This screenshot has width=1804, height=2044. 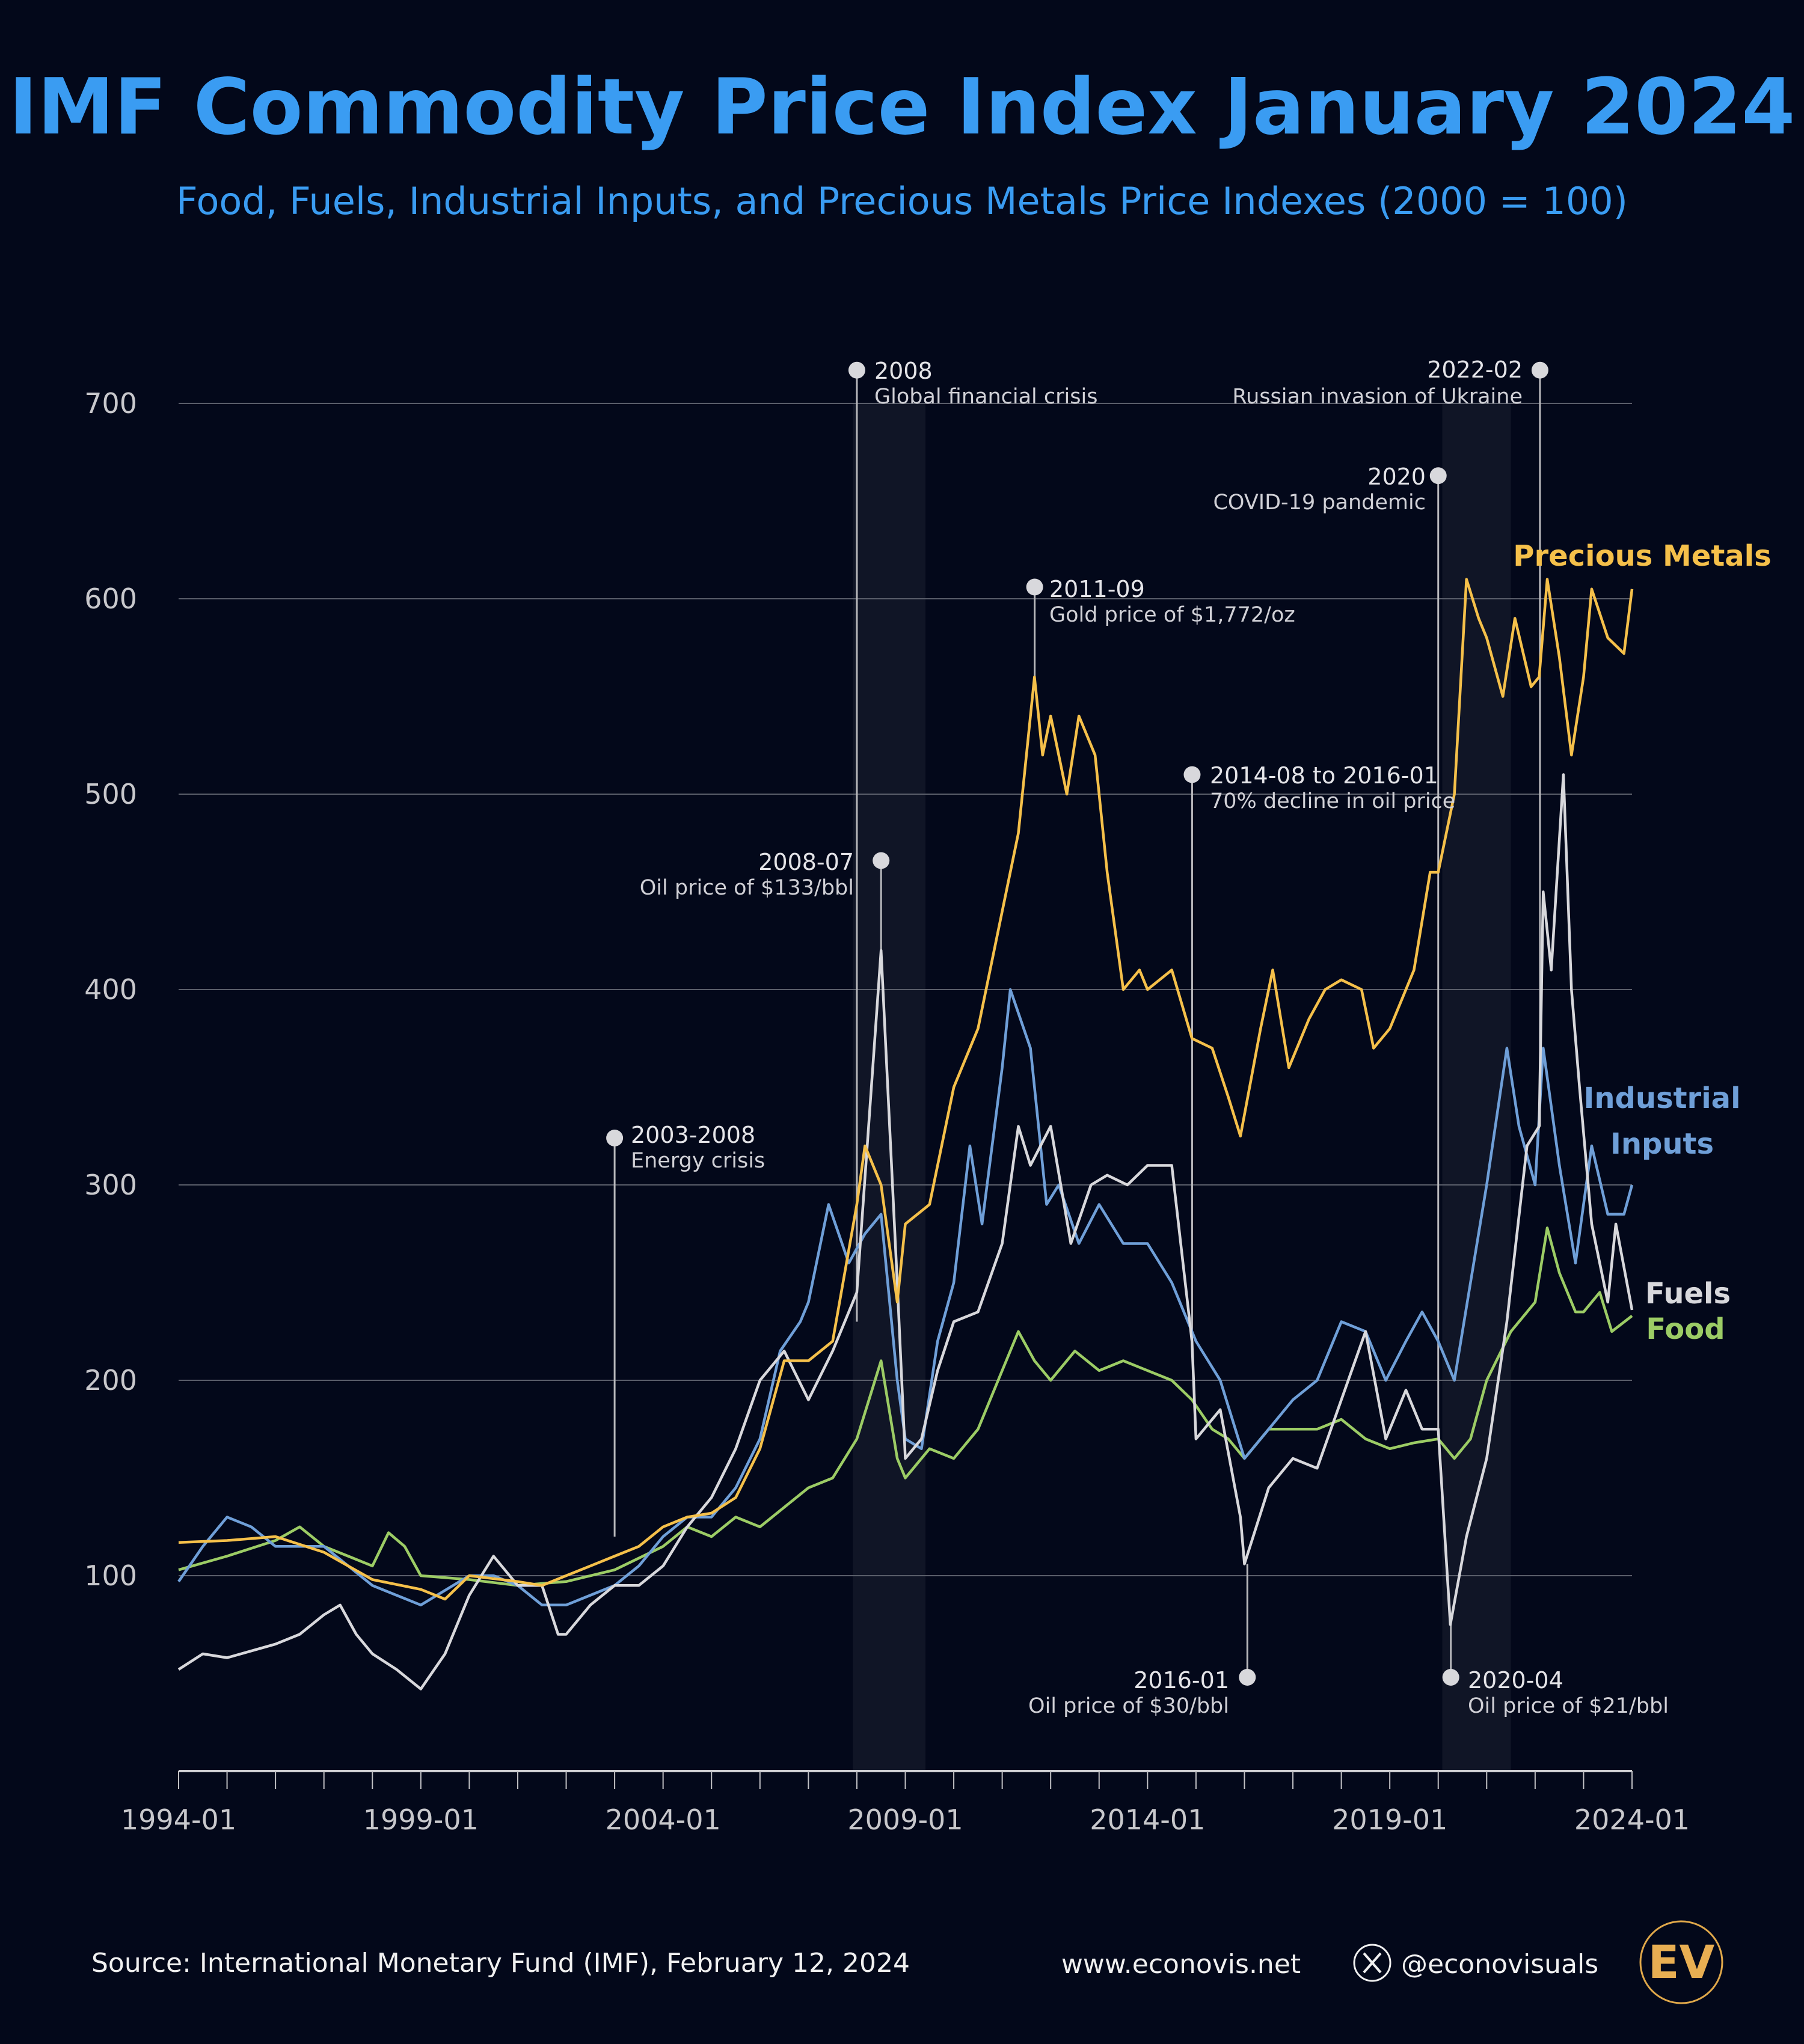 What do you see at coordinates (986, 397) in the screenshot?
I see `annotation-text: Global financial crisis` at bounding box center [986, 397].